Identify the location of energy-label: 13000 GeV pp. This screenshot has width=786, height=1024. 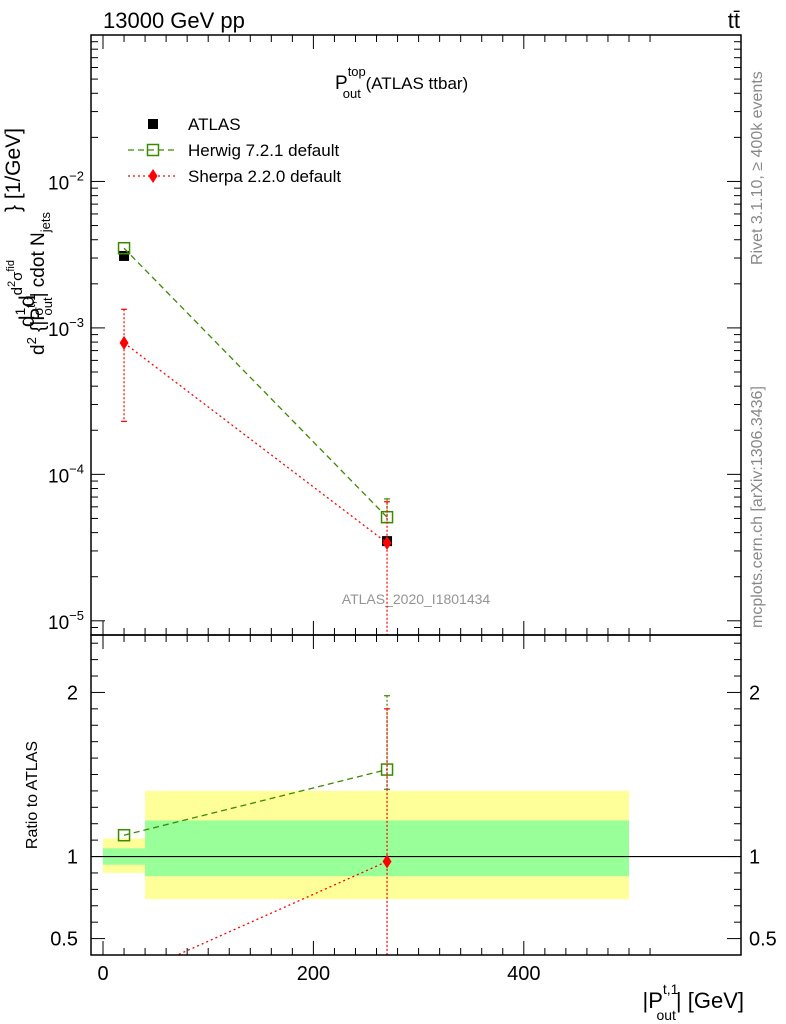
(174, 20).